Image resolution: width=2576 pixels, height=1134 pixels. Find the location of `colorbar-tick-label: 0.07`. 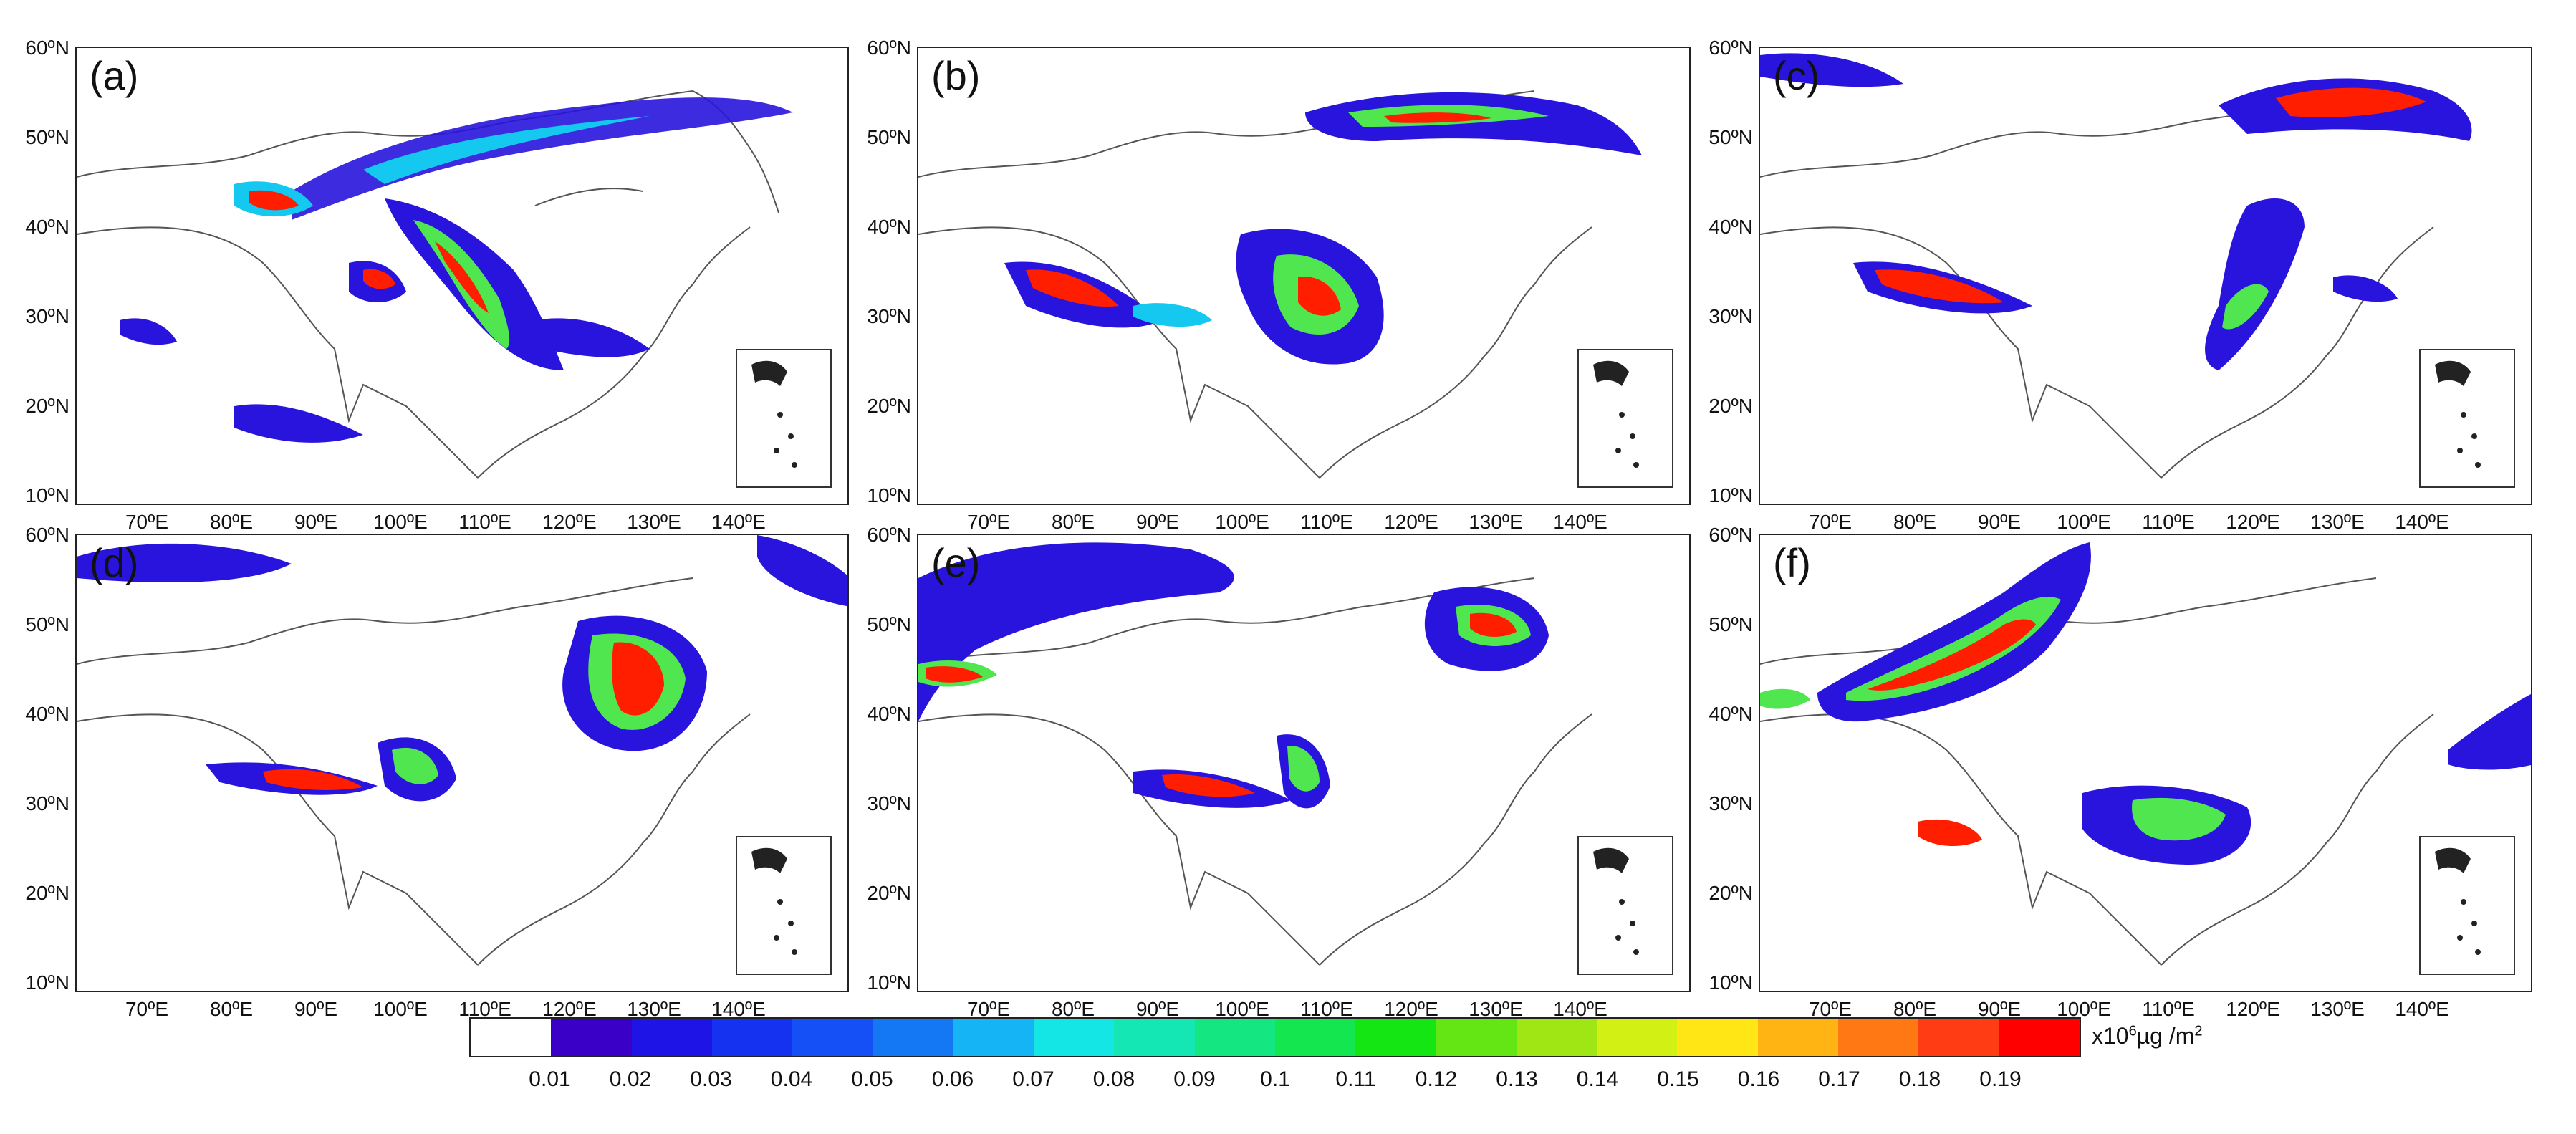

colorbar-tick-label: 0.07 is located at coordinates (1033, 1079).